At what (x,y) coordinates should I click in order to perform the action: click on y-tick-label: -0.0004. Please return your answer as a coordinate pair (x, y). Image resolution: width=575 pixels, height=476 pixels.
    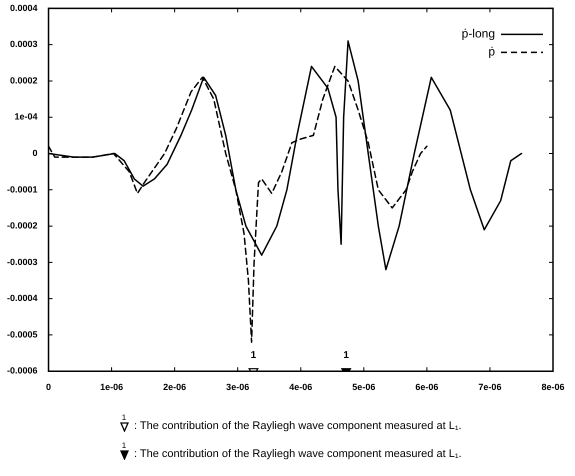
    Looking at the image, I should click on (22, 298).